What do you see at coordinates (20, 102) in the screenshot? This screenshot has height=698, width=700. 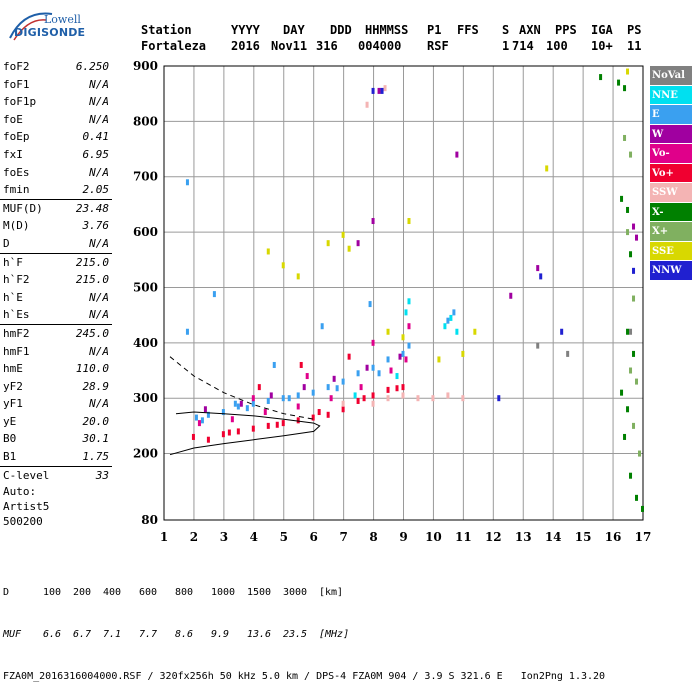 I see `param-name: foF1p` at bounding box center [20, 102].